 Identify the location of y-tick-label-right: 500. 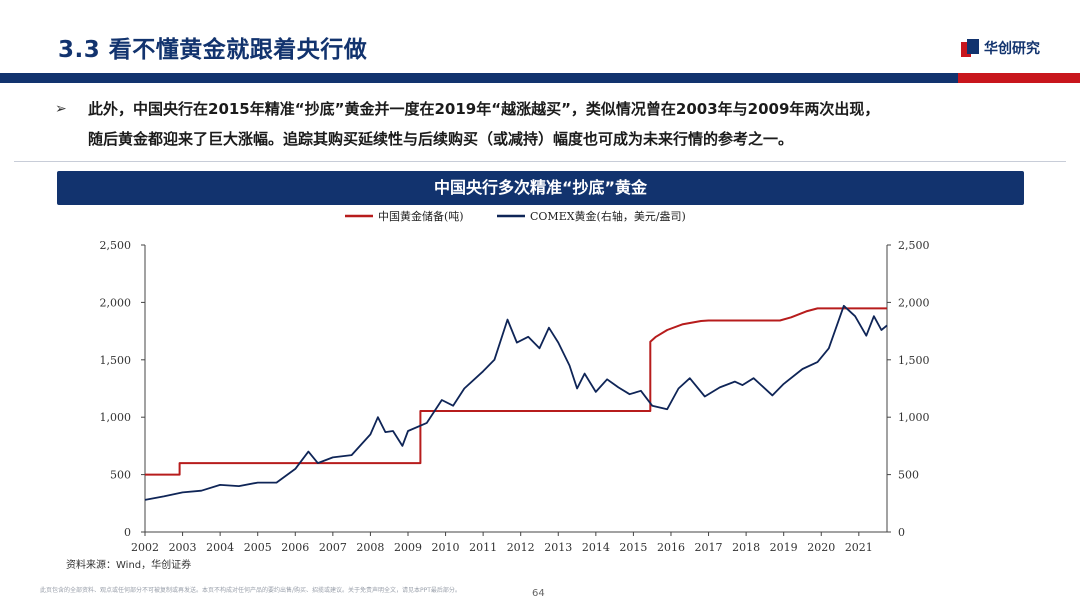
(908, 475).